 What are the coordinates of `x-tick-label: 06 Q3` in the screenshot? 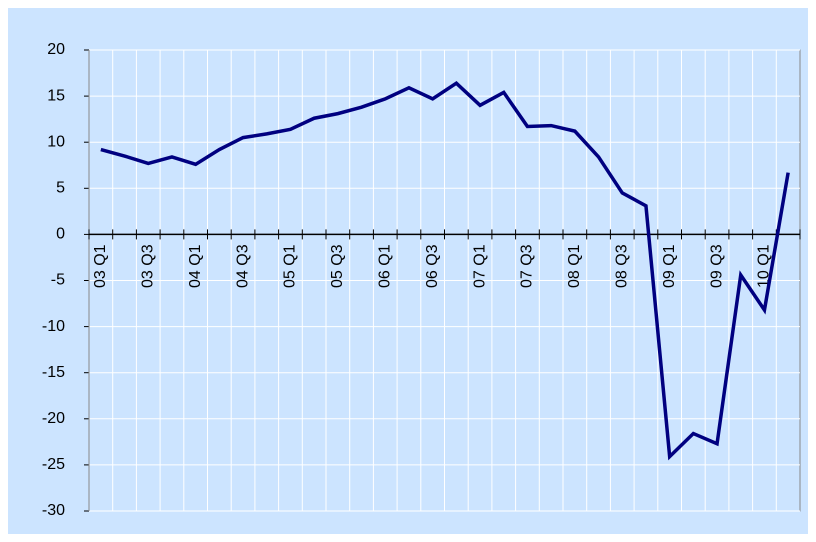 It's located at (432, 266).